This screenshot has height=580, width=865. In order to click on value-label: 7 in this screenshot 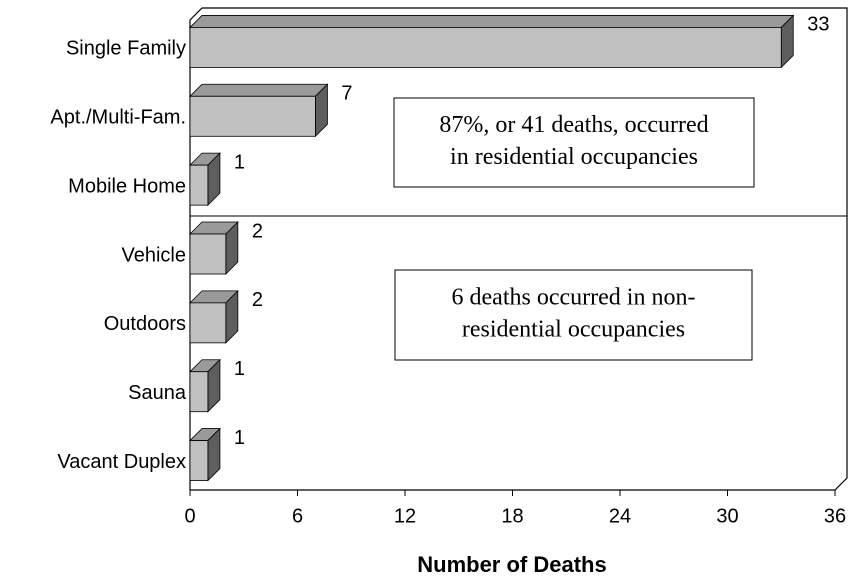, I will do `click(346, 94)`.